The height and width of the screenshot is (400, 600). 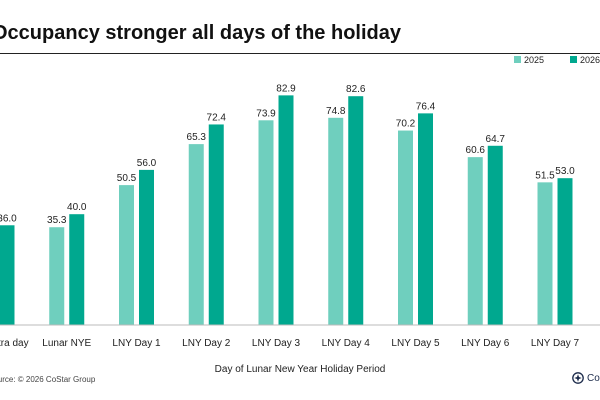 What do you see at coordinates (485, 343) in the screenshot?
I see `x-tick-label-7: LNY Day 6` at bounding box center [485, 343].